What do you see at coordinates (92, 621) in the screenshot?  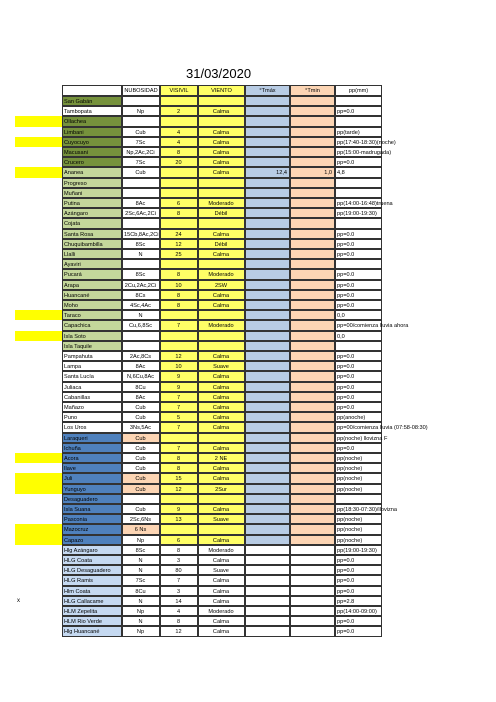 I see `station-cell: HLM Rio Verde` at bounding box center [92, 621].